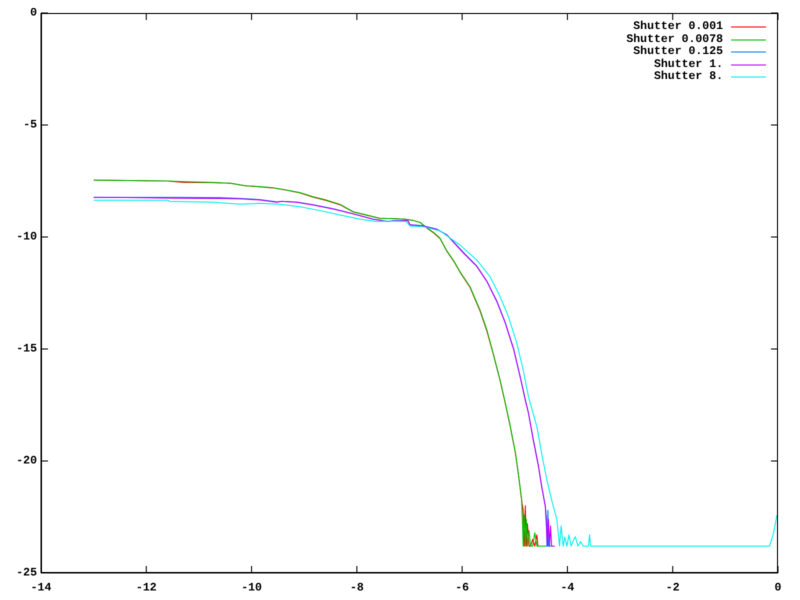 This screenshot has width=800, height=600. Describe the element at coordinates (678, 27) in the screenshot. I see `legend-label: Shutter 0.001` at that location.